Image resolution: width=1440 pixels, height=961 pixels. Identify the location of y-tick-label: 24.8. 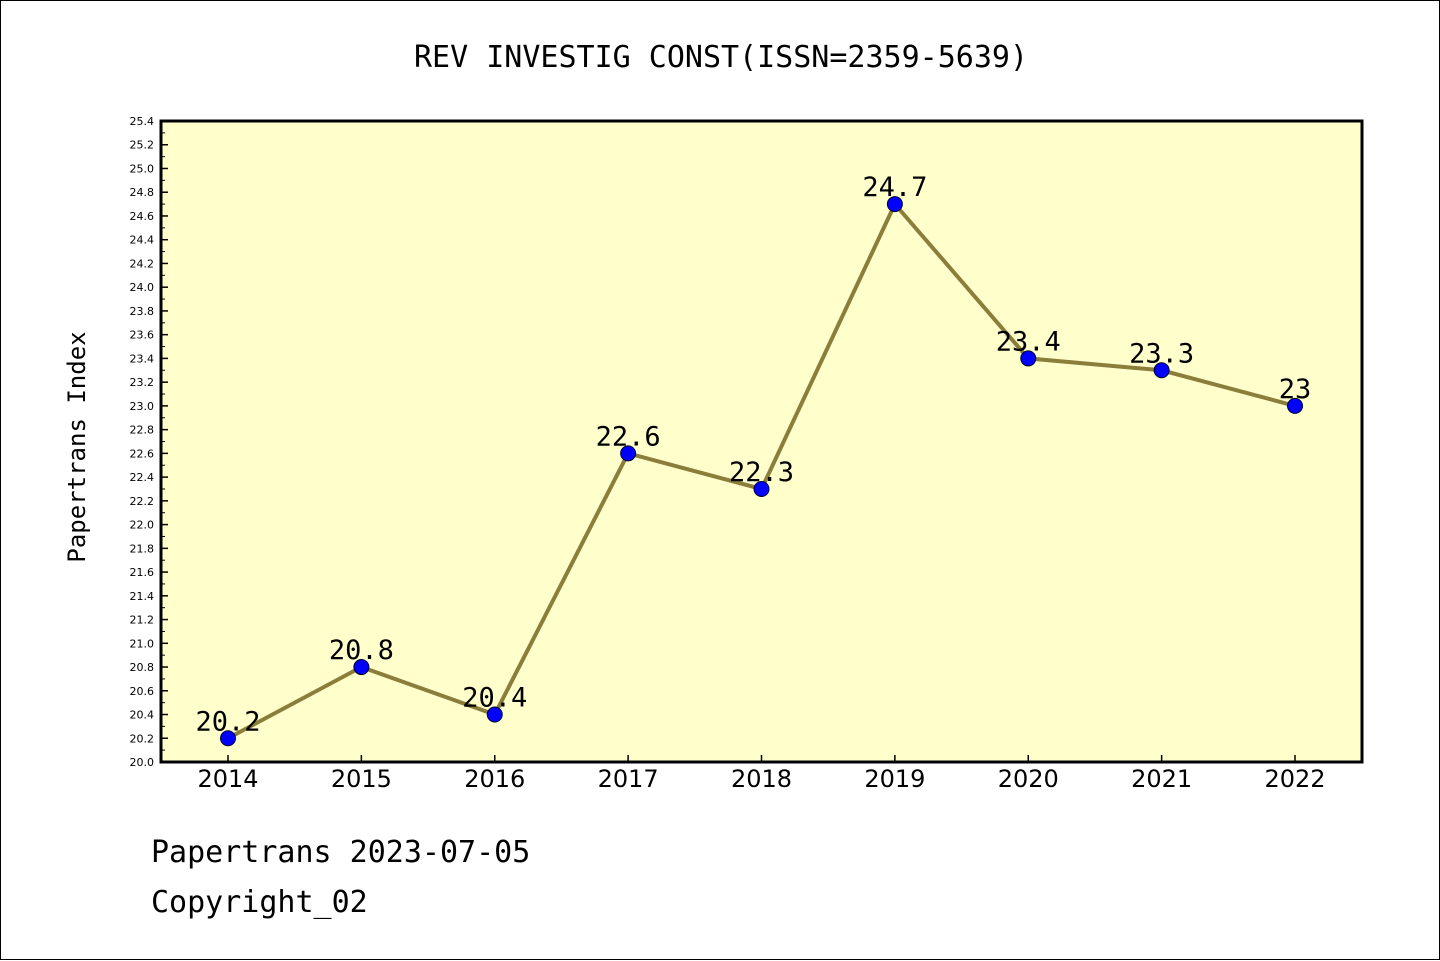
(142, 192).